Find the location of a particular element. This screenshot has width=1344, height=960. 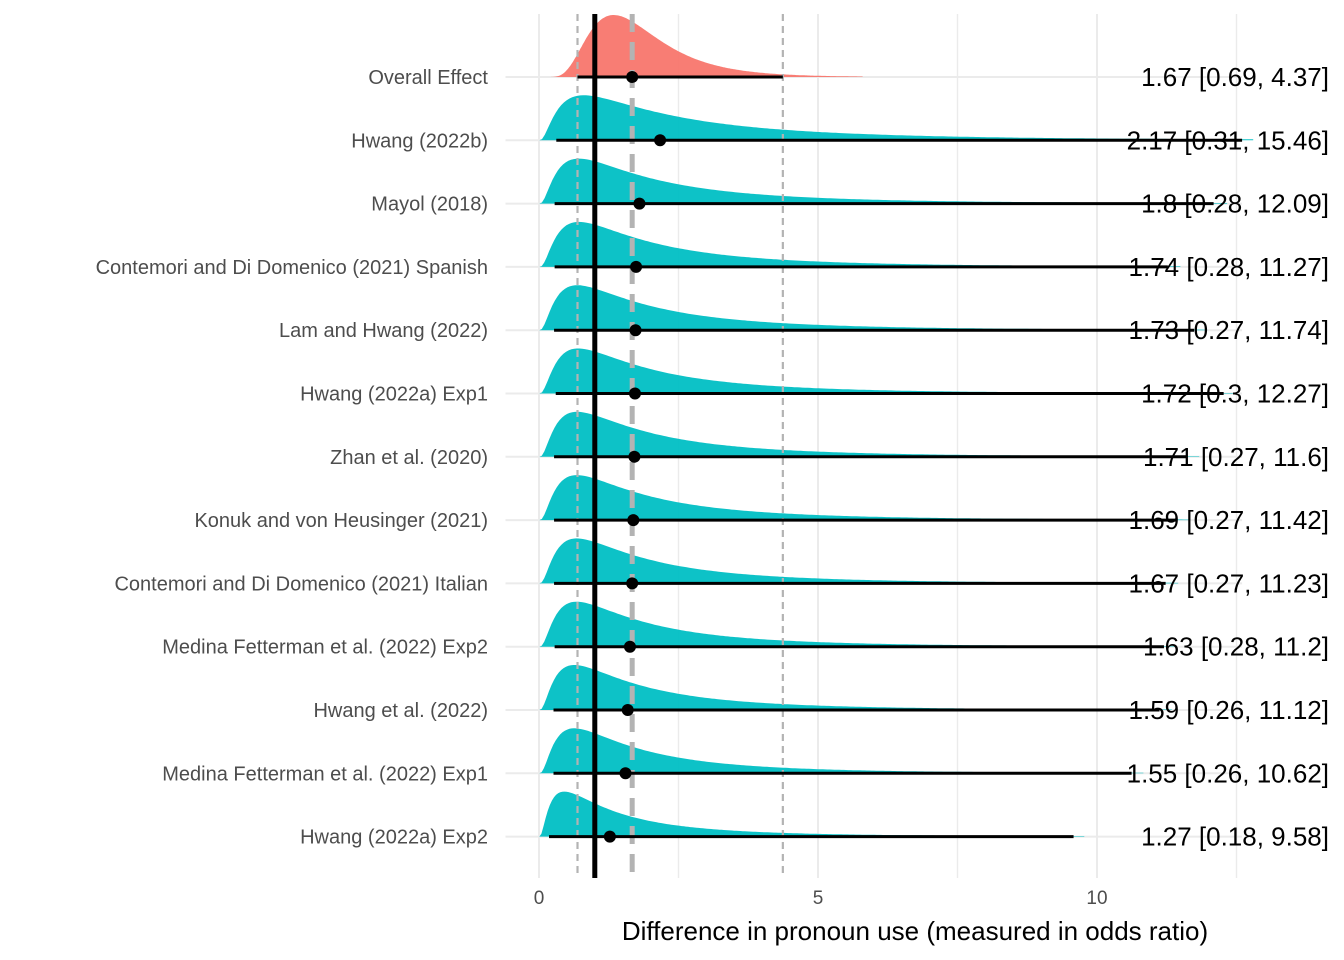

study-label: Hwang et al. (2022) is located at coordinates (400, 711).